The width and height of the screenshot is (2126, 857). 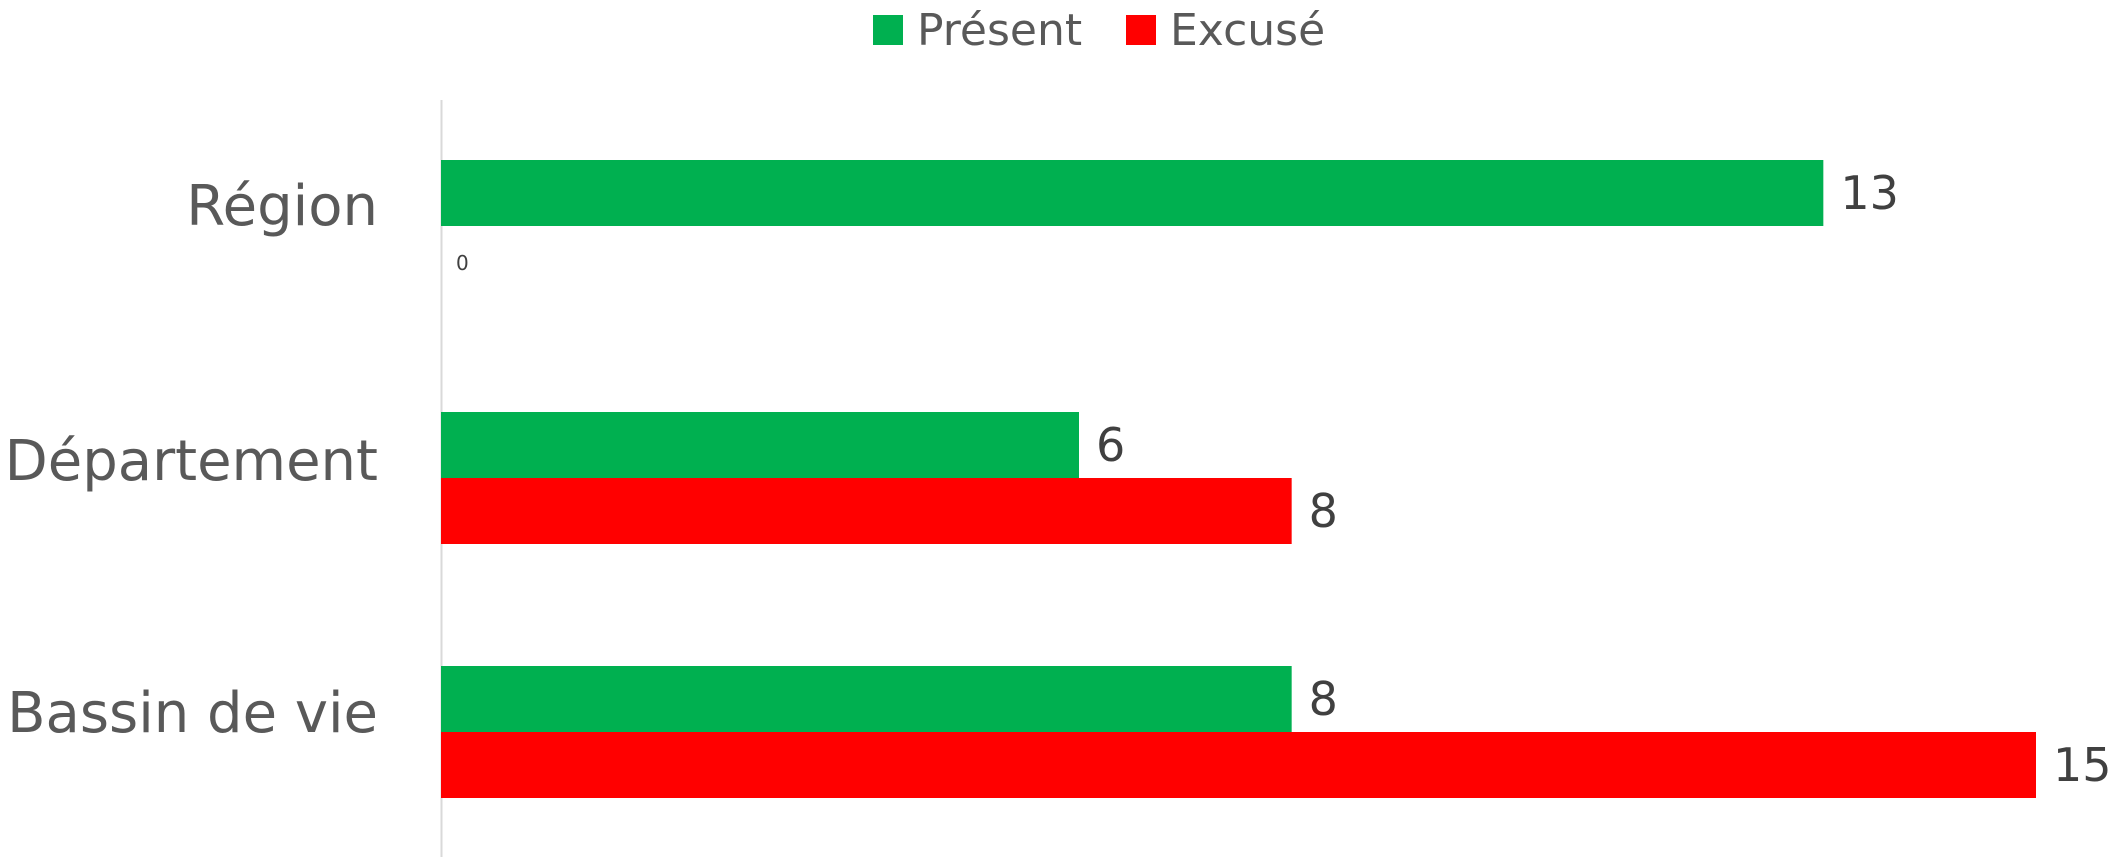 What do you see at coordinates (1099, 30) in the screenshot?
I see `legend: Présent Excusé` at bounding box center [1099, 30].